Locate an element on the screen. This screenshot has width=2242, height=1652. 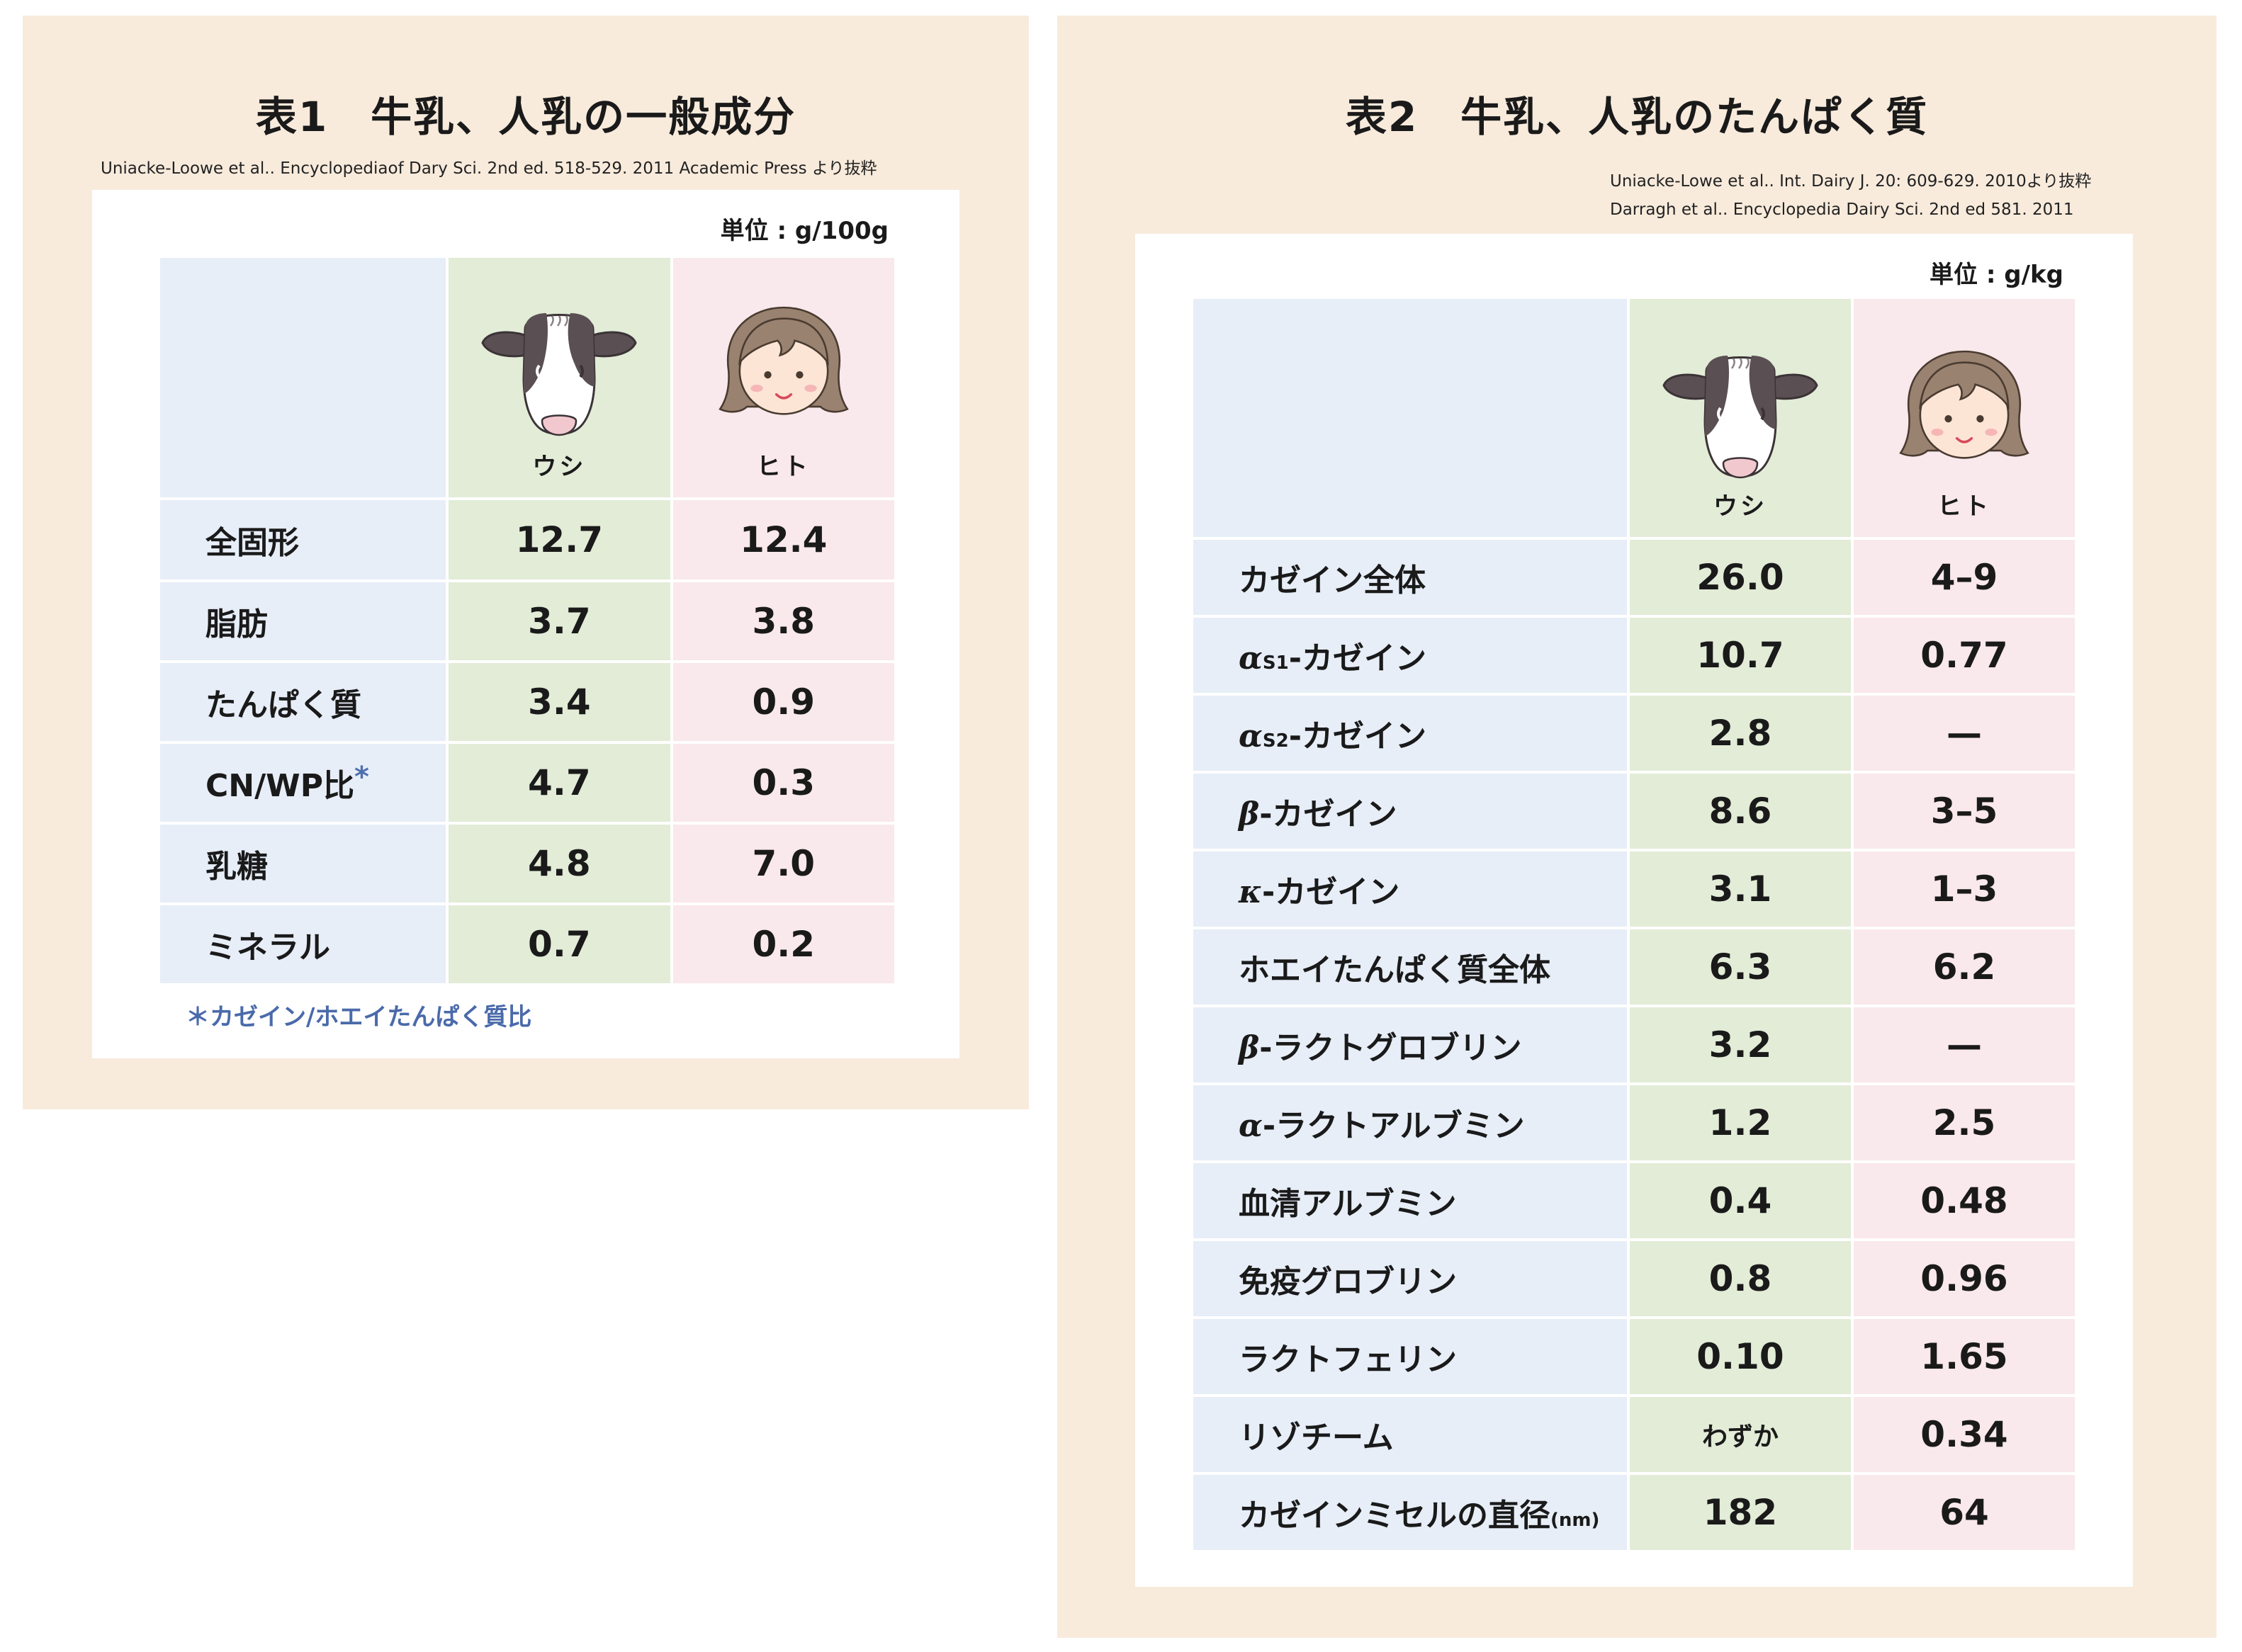
row-label-cnwp: CN/WP比* is located at coordinates (303, 783).